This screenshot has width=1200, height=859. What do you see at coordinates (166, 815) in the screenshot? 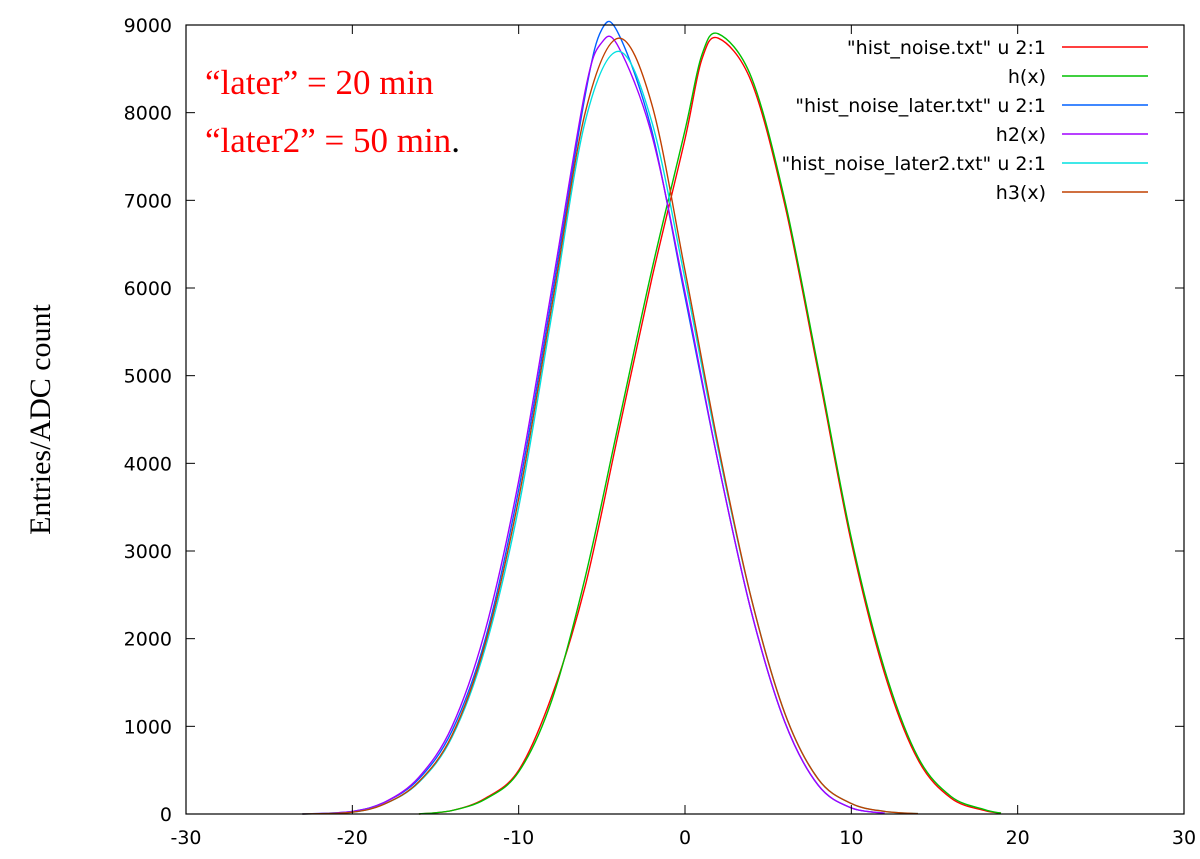
I see `y-tick-label: 0` at bounding box center [166, 815].